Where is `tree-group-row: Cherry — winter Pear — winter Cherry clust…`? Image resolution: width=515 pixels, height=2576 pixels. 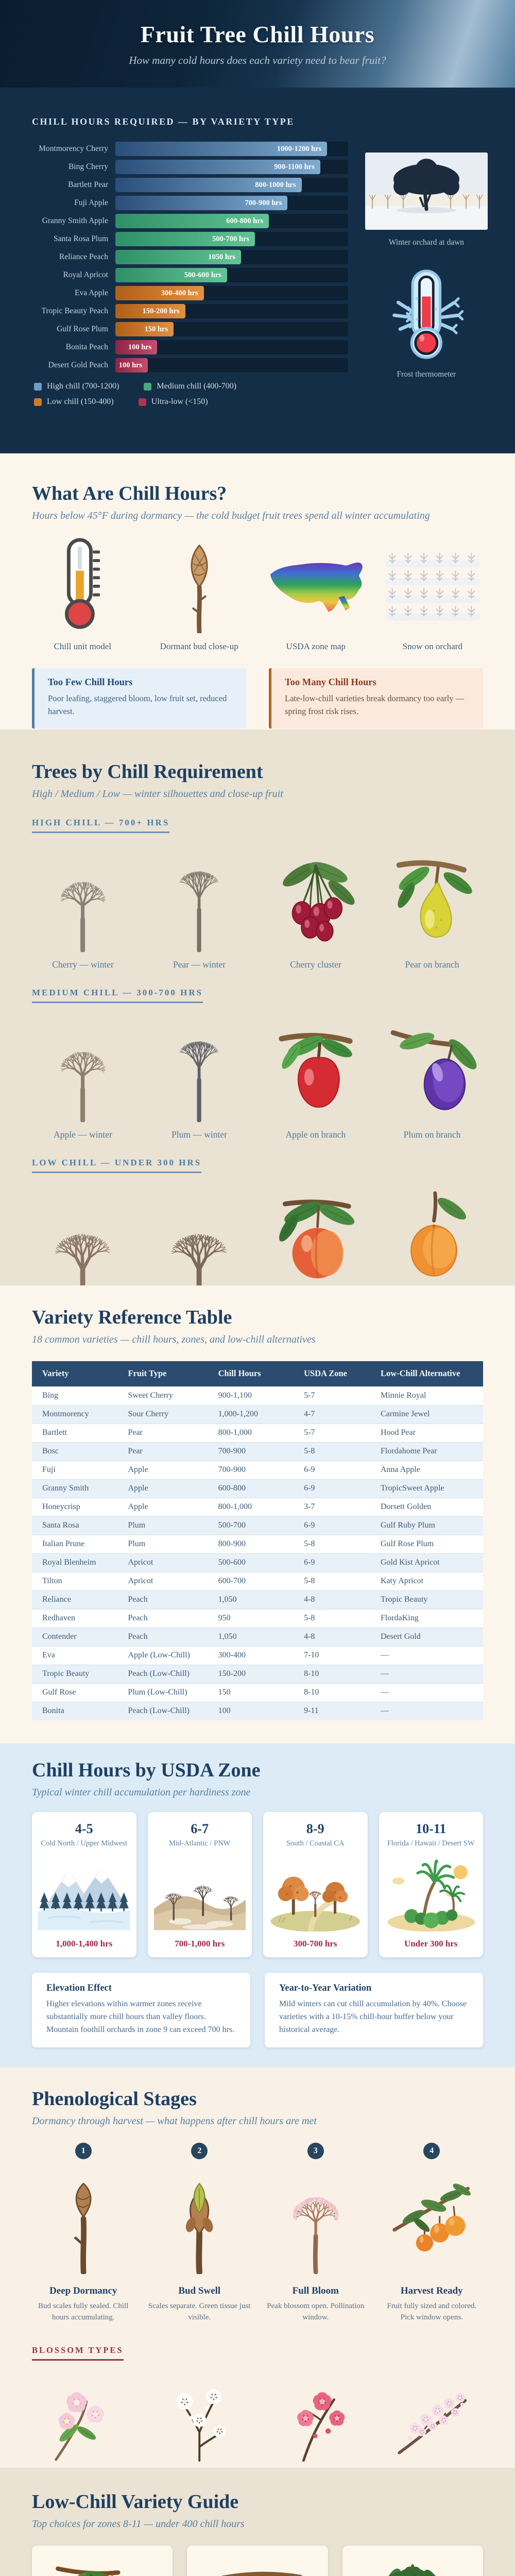 tree-group-row: Cherry — winter Pear — winter Cherry clust… is located at coordinates (257, 908).